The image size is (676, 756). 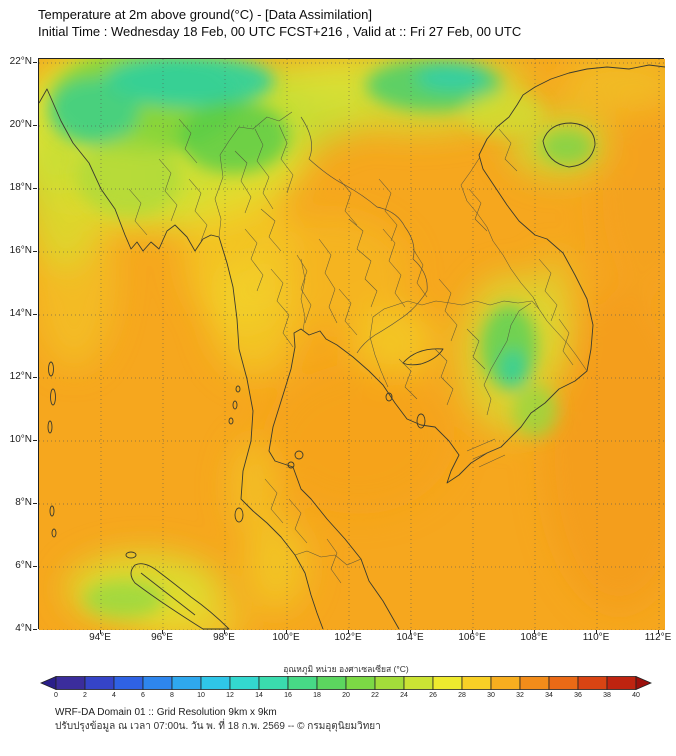 What do you see at coordinates (20, 376) in the screenshot?
I see `lat-label: 12°N` at bounding box center [20, 376].